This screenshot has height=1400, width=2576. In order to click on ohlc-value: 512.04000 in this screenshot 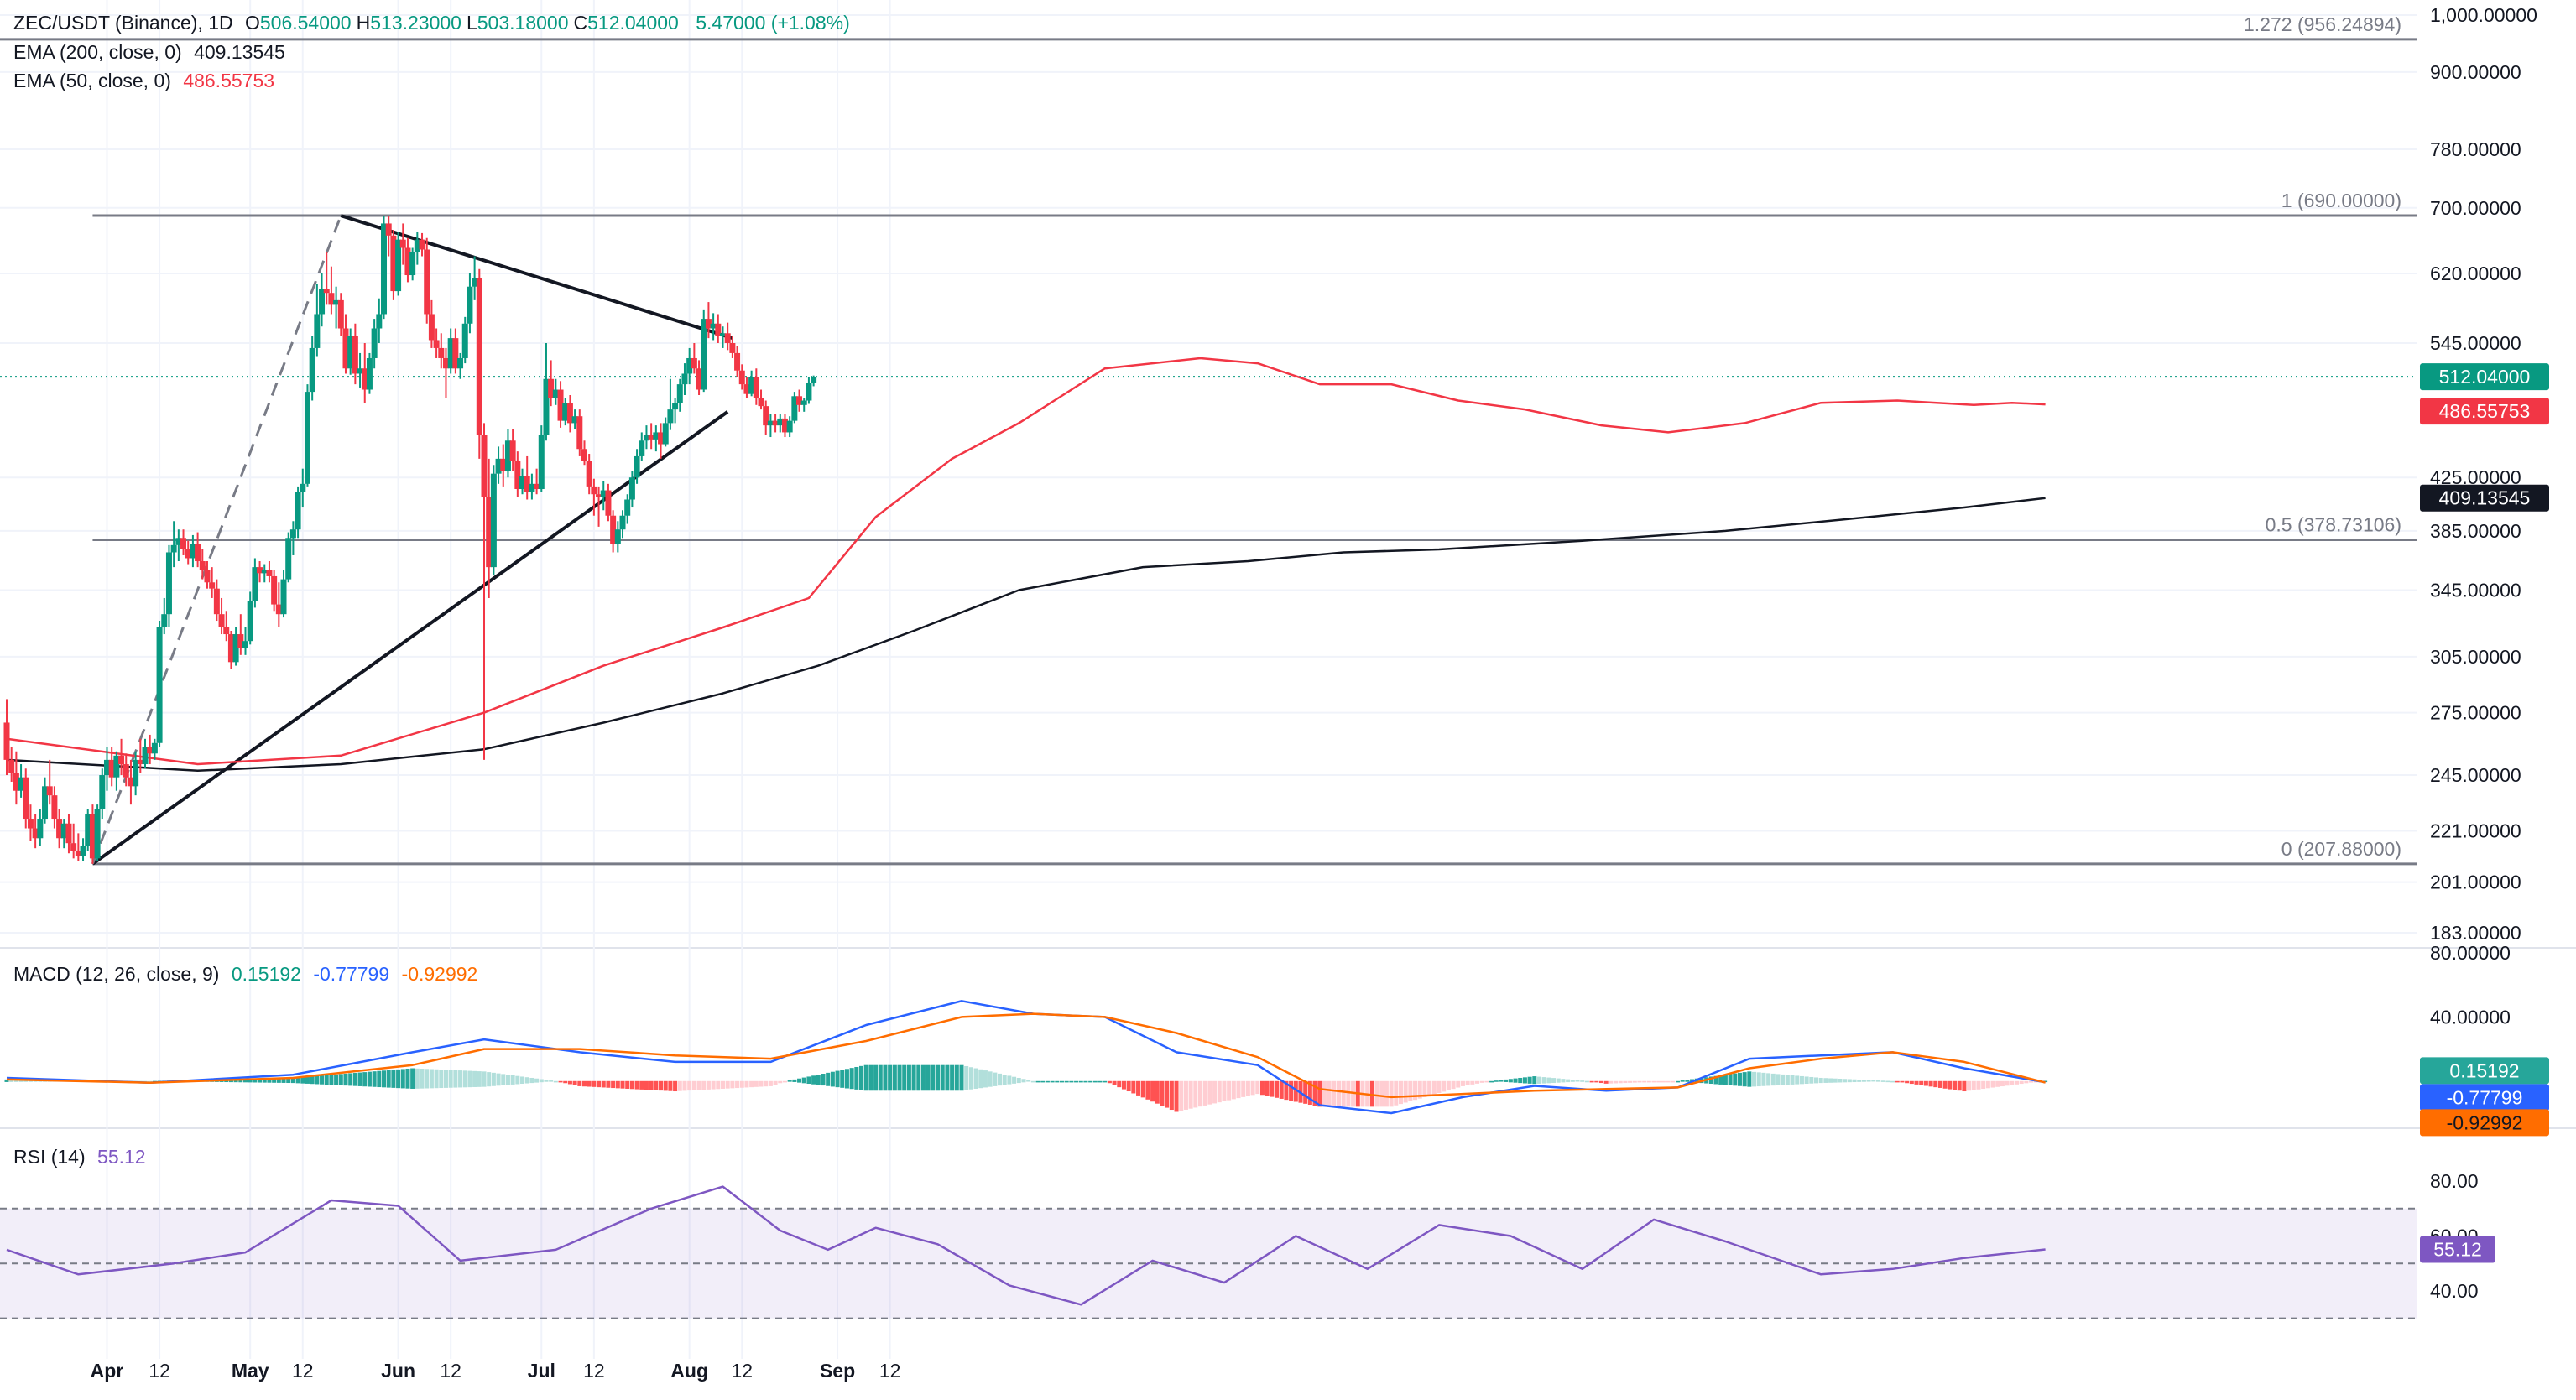, I will do `click(633, 23)`.